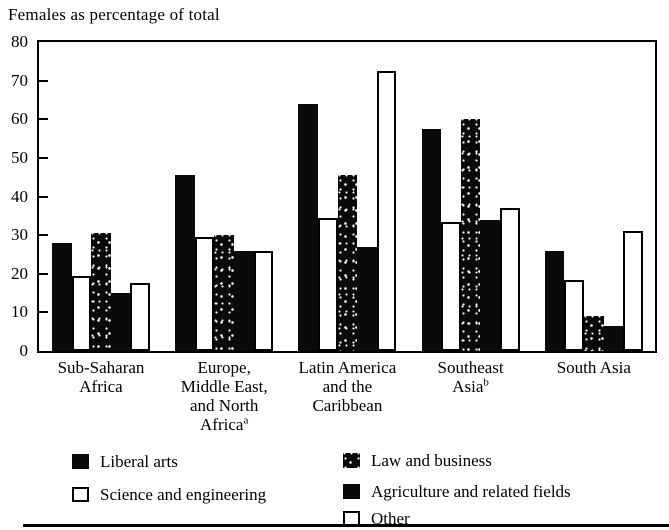 The height and width of the screenshot is (530, 669). I want to click on x-axis-label-superscript: a, so click(246, 420).